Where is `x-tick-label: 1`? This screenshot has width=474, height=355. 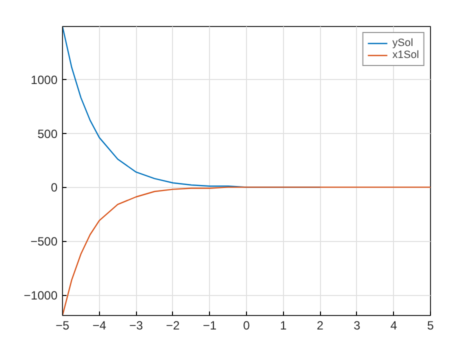
x-tick-label: 1 is located at coordinates (283, 325).